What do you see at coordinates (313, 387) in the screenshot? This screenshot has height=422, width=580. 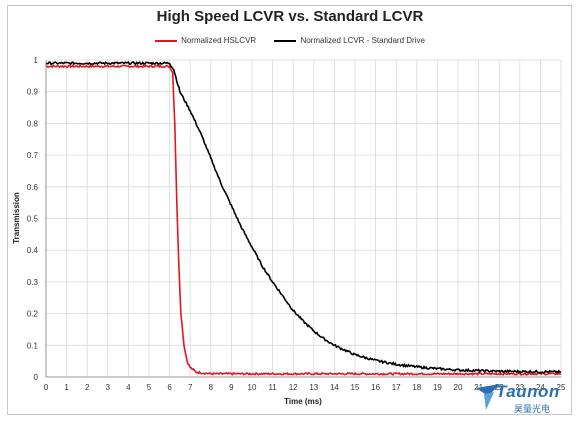 I see `x-tick-label: 13` at bounding box center [313, 387].